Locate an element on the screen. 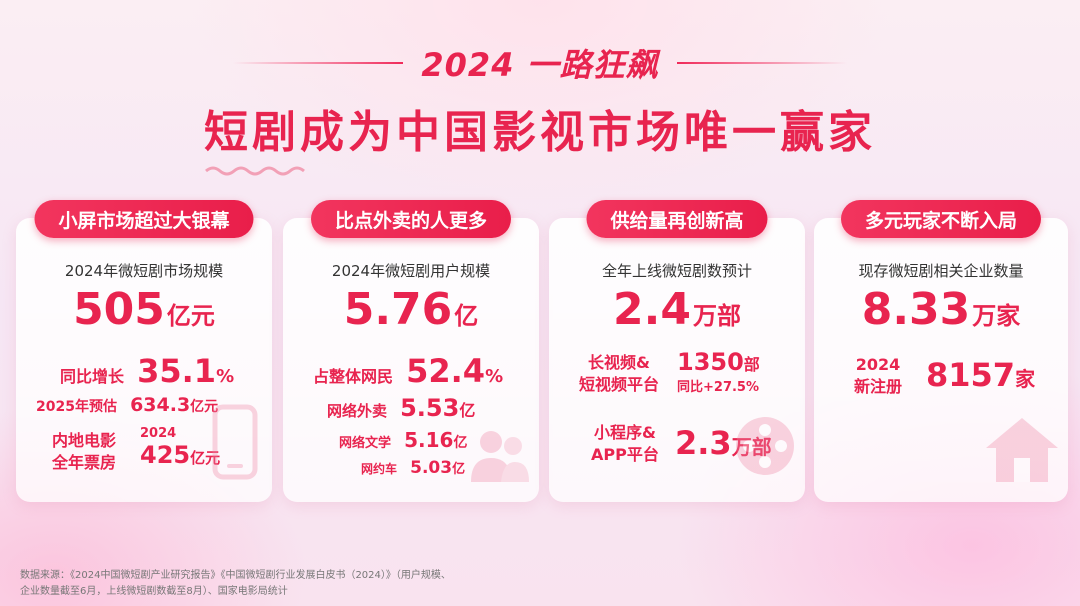 Image resolution: width=1080 pixels, height=606 pixels. subtitle-left-line is located at coordinates (318, 63).